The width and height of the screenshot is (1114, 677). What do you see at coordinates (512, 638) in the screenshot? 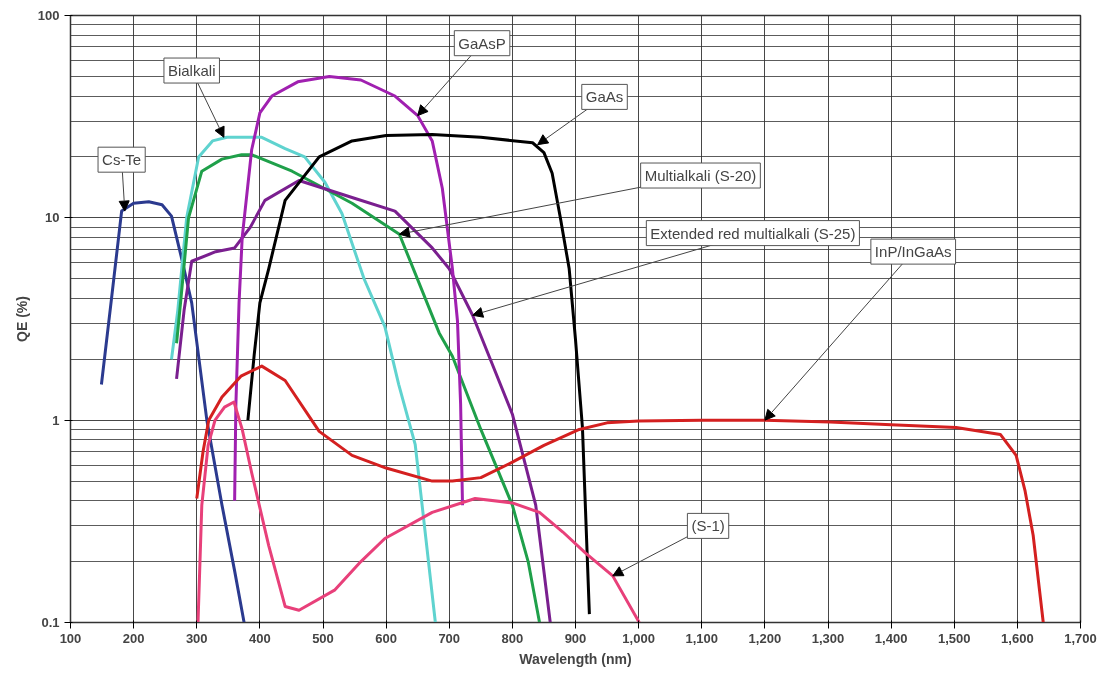
I see `x-tick-label: 800` at bounding box center [512, 638].